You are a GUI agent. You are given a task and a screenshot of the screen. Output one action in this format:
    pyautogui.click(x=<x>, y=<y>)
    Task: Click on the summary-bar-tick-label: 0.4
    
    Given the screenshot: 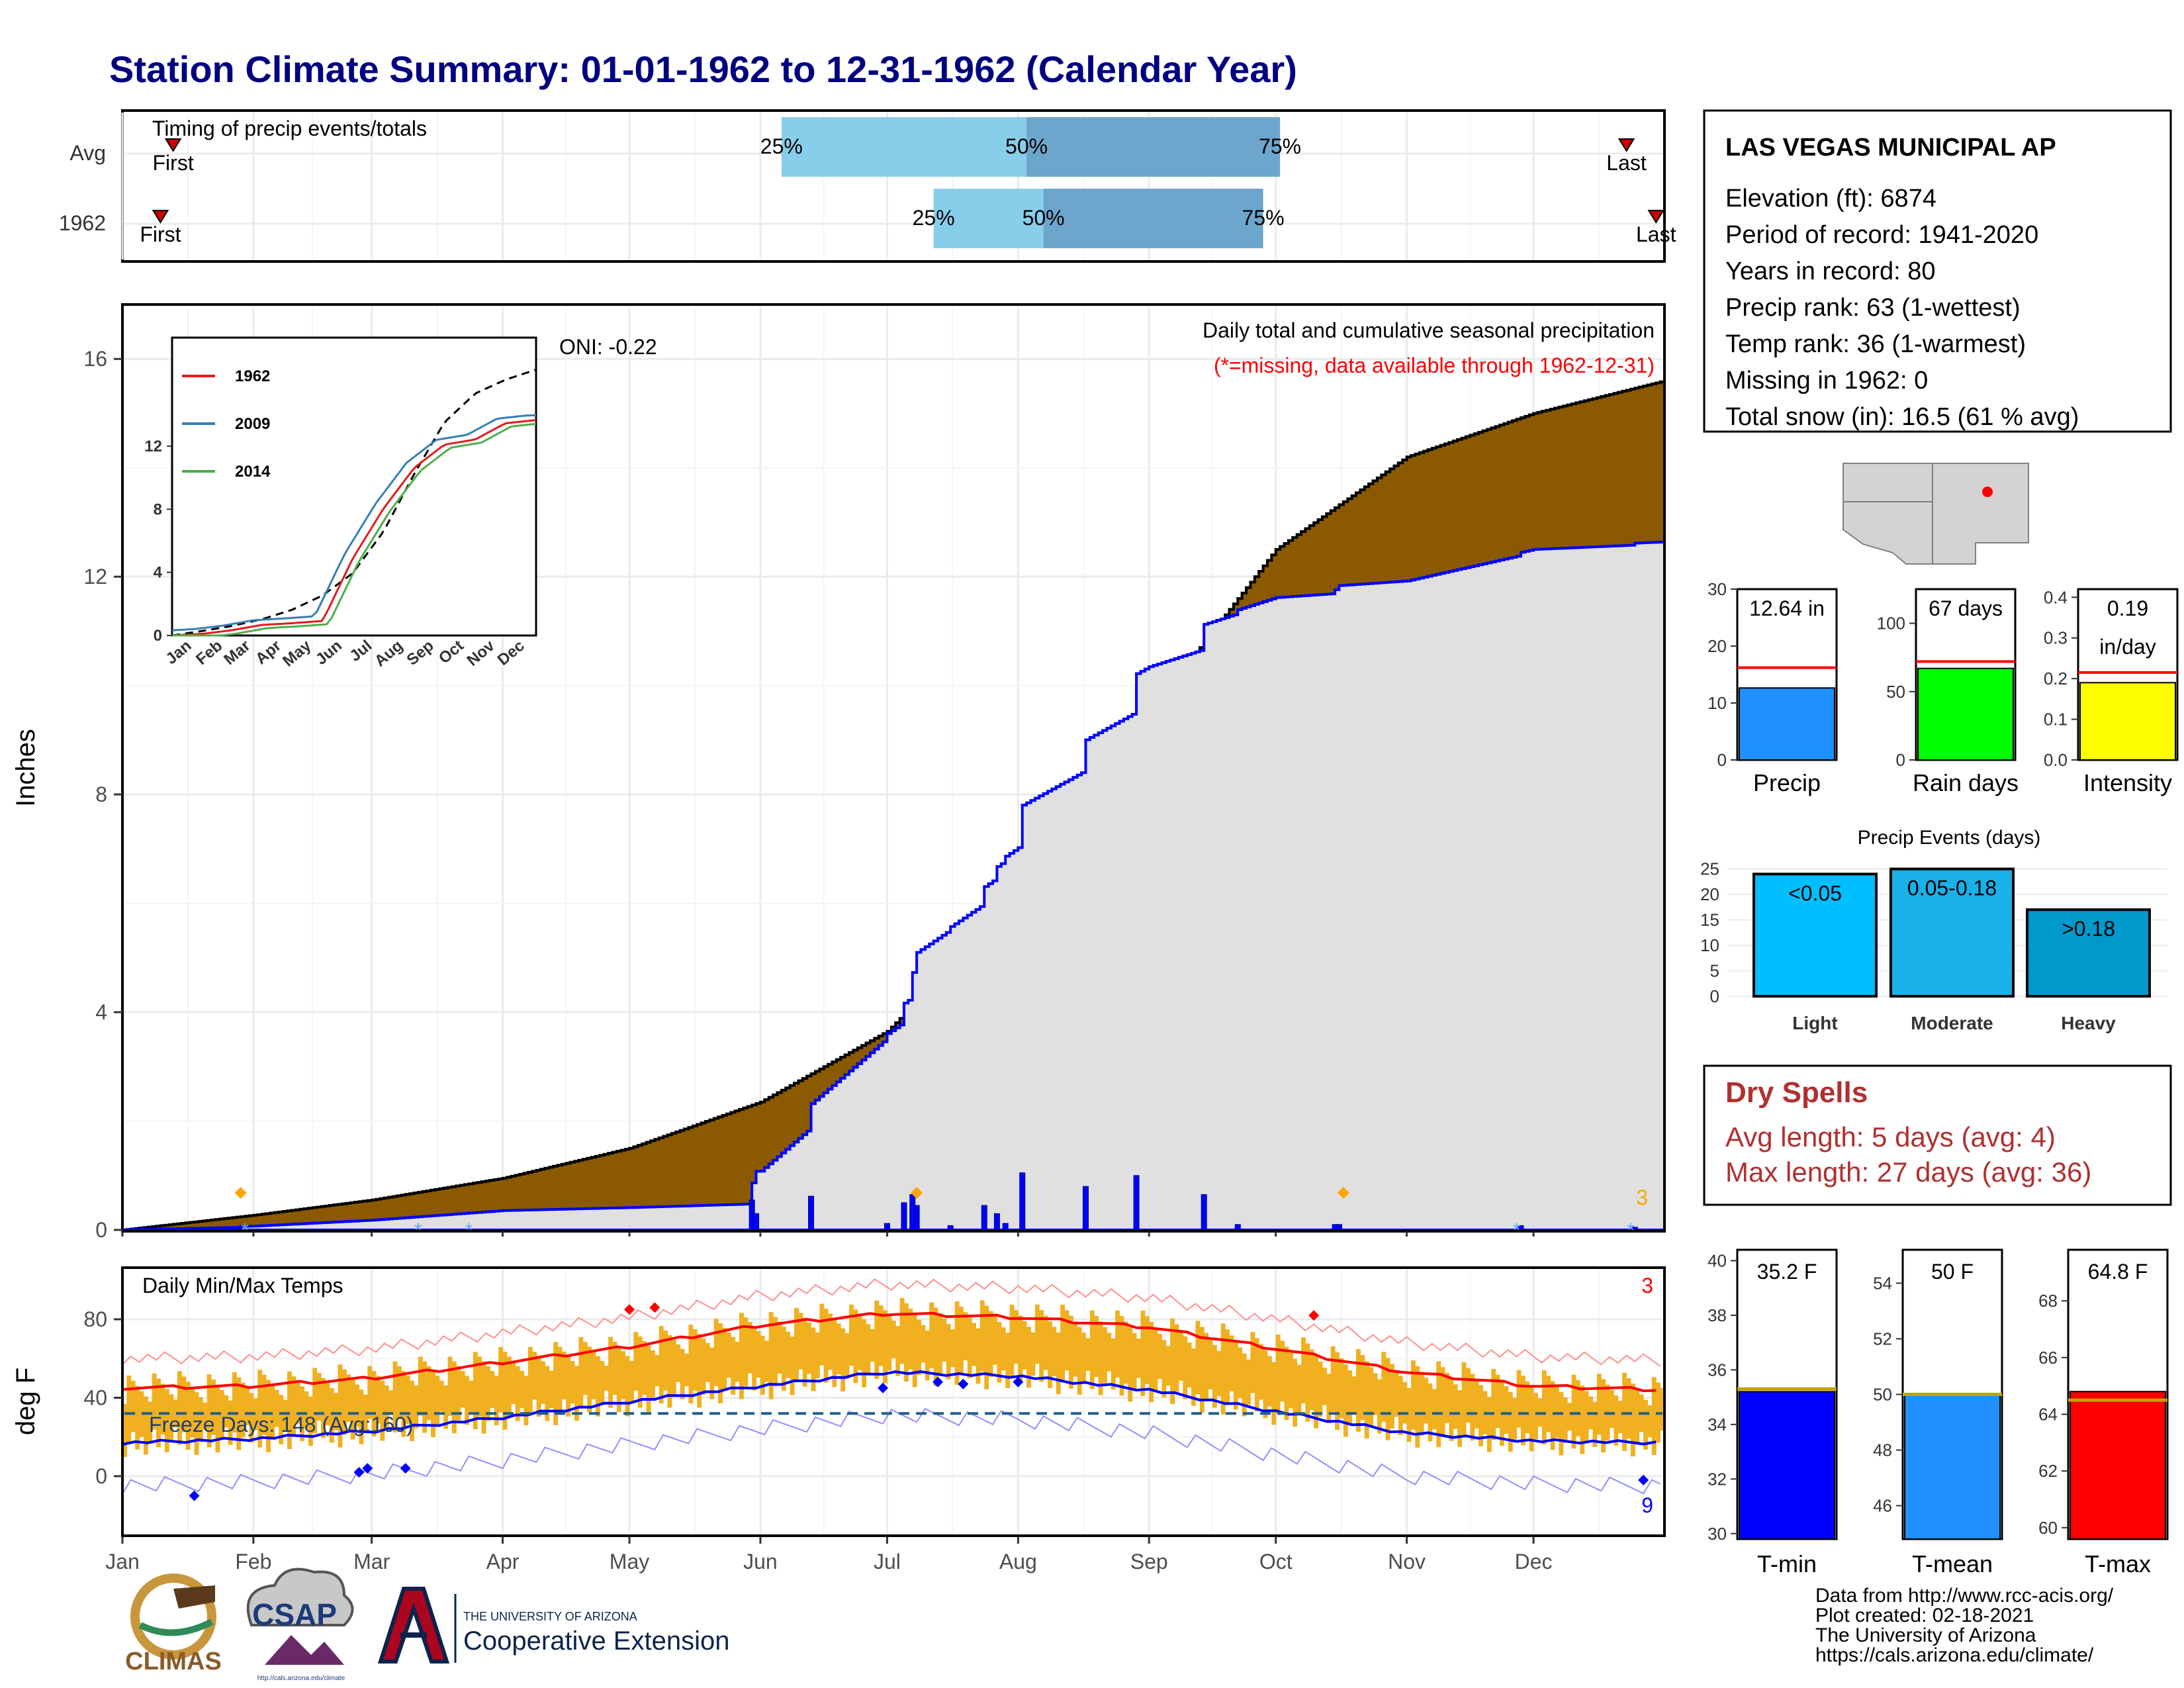 What is the action you would take?
    pyautogui.click(x=2056, y=597)
    